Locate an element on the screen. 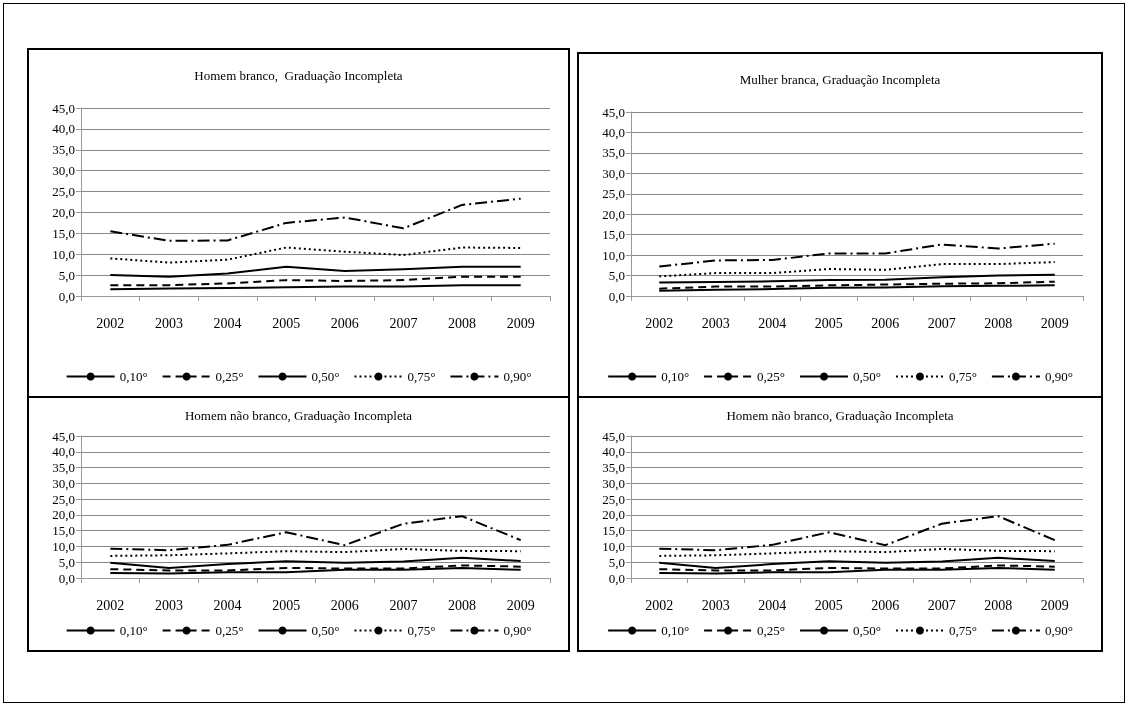 The image size is (1130, 706). chart-title: Mulher branca, Graduação Incompleta is located at coordinates (840, 79).